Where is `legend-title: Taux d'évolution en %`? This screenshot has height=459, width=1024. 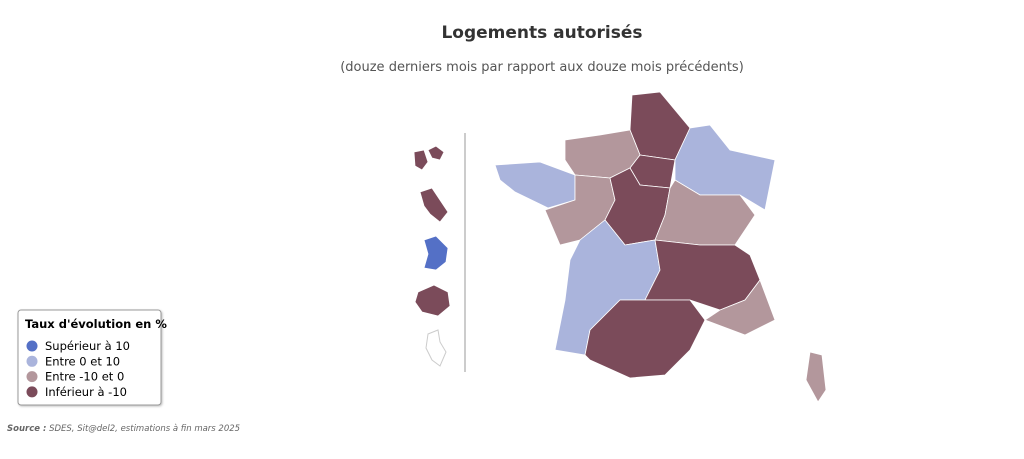 legend-title: Taux d'évolution en % is located at coordinates (96, 324).